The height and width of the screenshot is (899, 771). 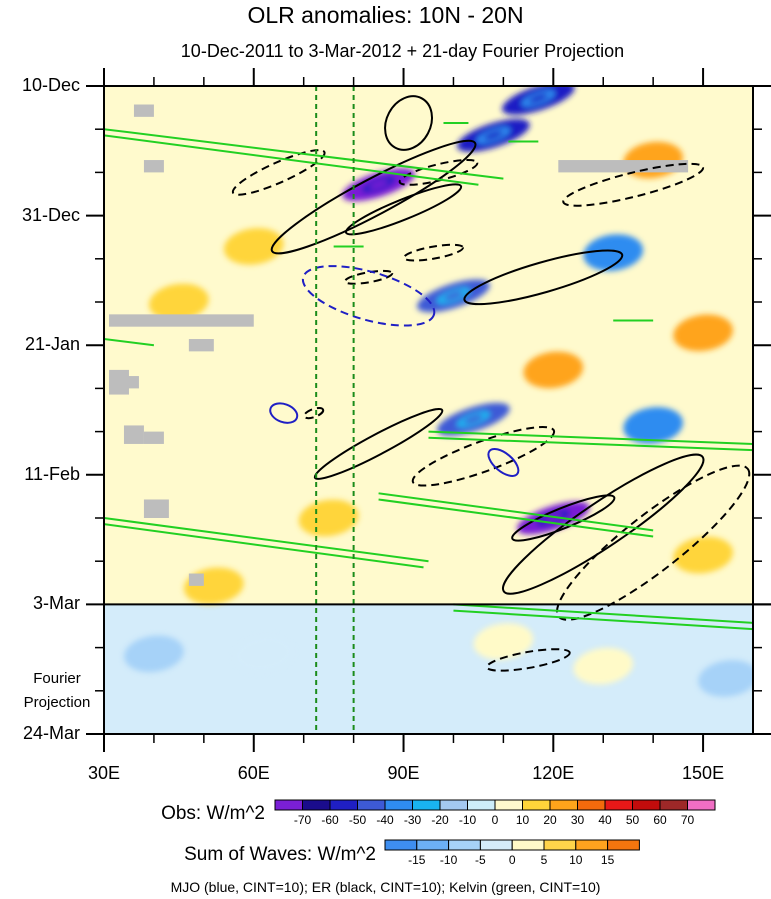 What do you see at coordinates (544, 860) in the screenshot?
I see `waves-colorbar-tick-4: 5` at bounding box center [544, 860].